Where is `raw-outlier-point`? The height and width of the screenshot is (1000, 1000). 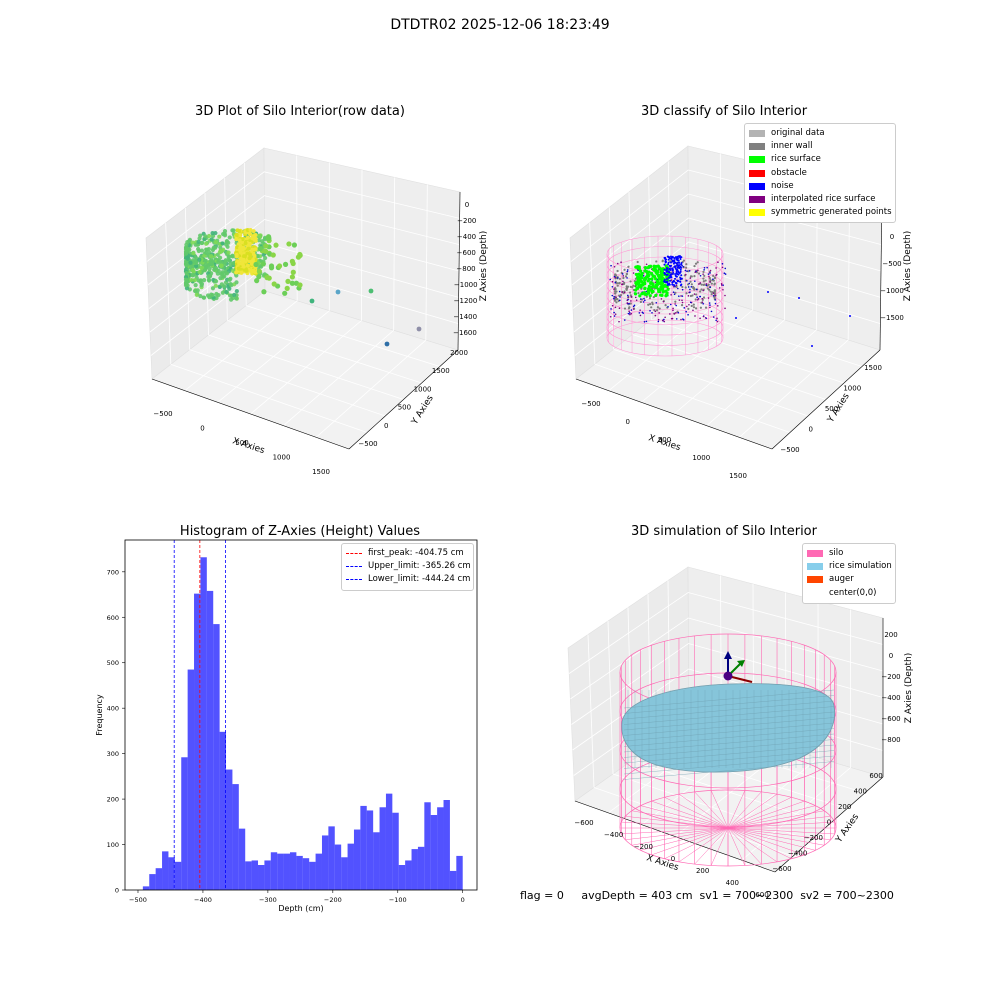 raw-outlier-point is located at coordinates (371, 291).